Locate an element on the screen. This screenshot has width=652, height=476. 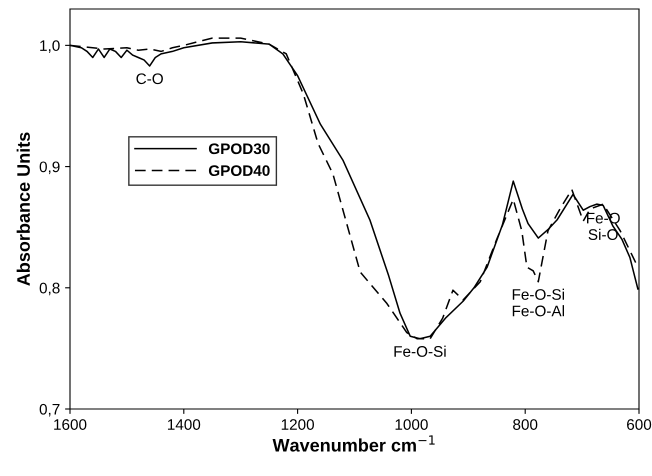
x-tick-label: 800 is located at coordinates (525, 424).